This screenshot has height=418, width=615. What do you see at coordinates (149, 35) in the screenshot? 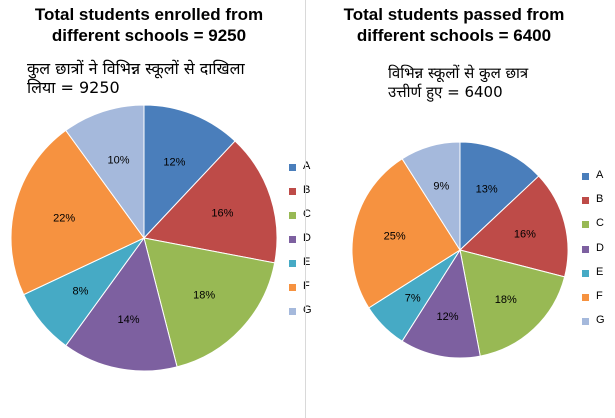
I see `chart-title-line: different schools = 9250` at bounding box center [149, 35].